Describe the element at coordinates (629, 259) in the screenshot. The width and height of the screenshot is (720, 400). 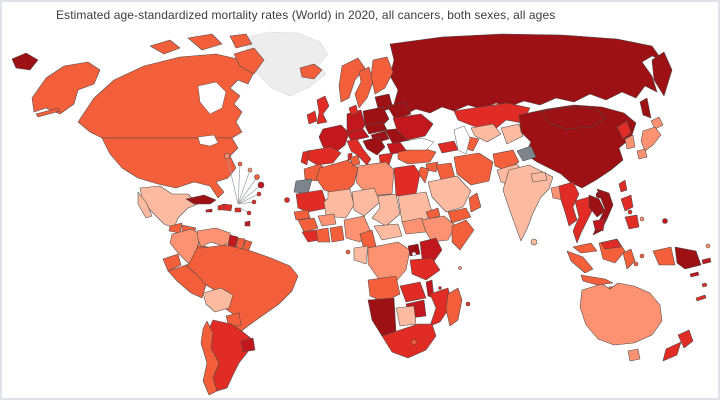
I see `country-indonesia-sulawesi` at that location.